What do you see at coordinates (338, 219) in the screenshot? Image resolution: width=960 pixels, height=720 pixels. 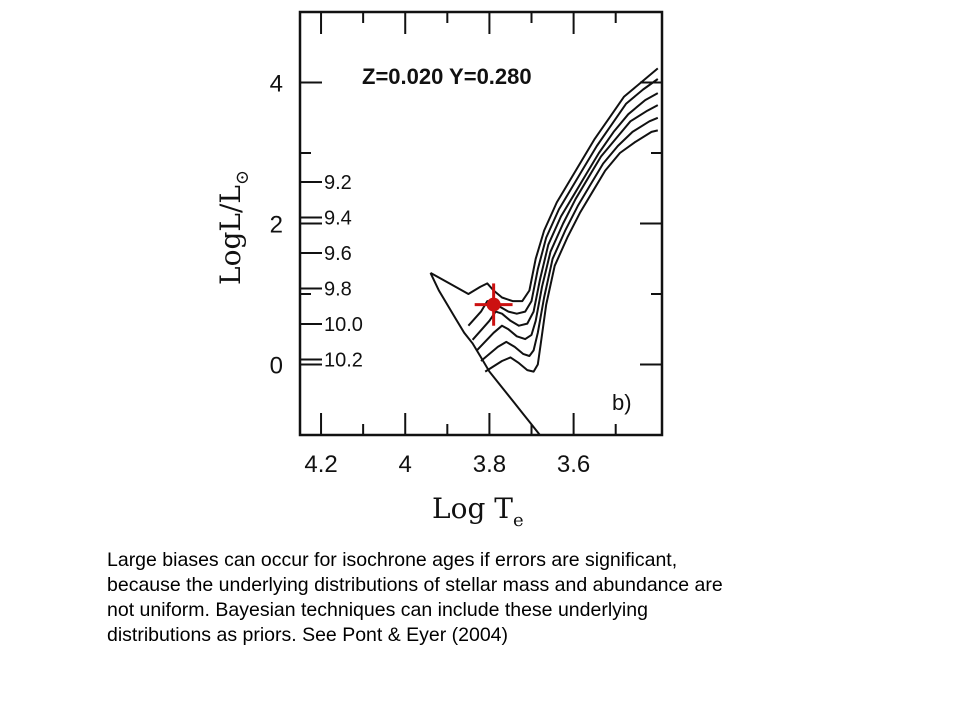 I see `age-label-1: 9.4` at bounding box center [338, 219].